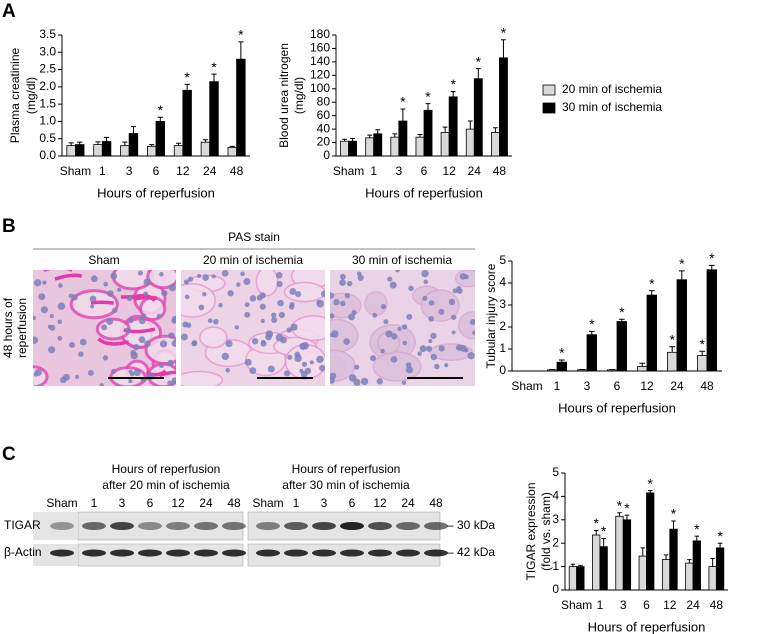  I want to click on y-axis-label: (mg/dl), so click(299, 95).